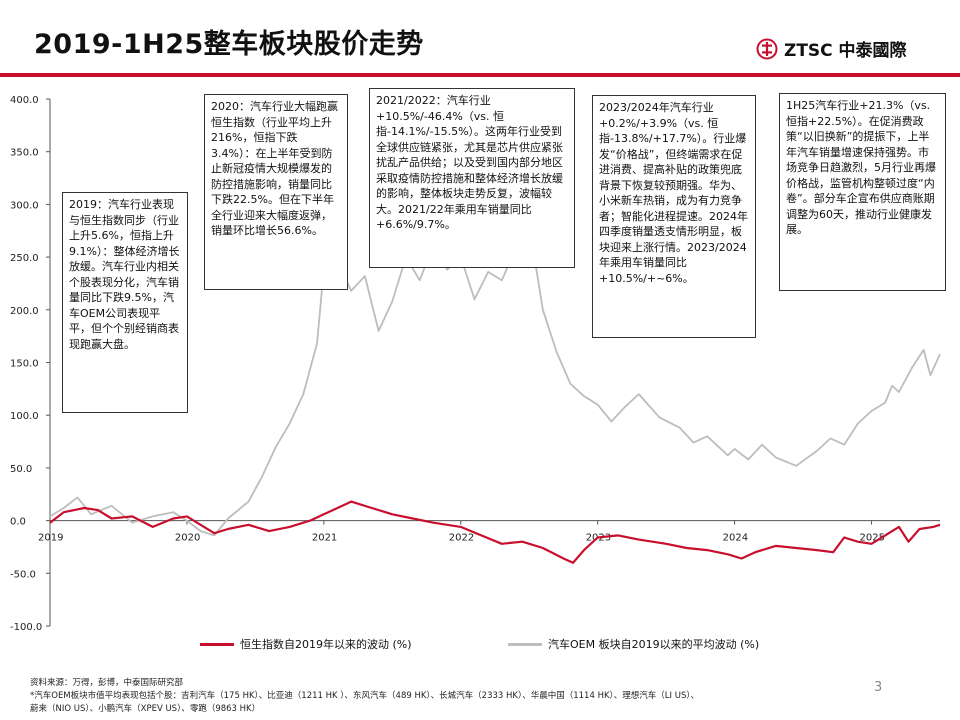 The width and height of the screenshot is (960, 720). Describe the element at coordinates (24, 153) in the screenshot. I see `y-tick-label: 350.0` at that location.